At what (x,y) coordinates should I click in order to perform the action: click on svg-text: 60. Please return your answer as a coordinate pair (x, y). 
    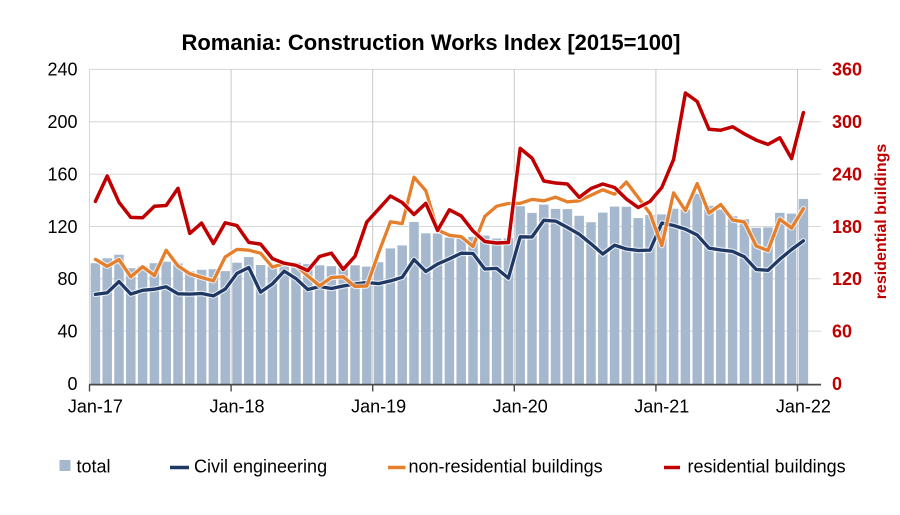
    Looking at the image, I should click on (842, 331).